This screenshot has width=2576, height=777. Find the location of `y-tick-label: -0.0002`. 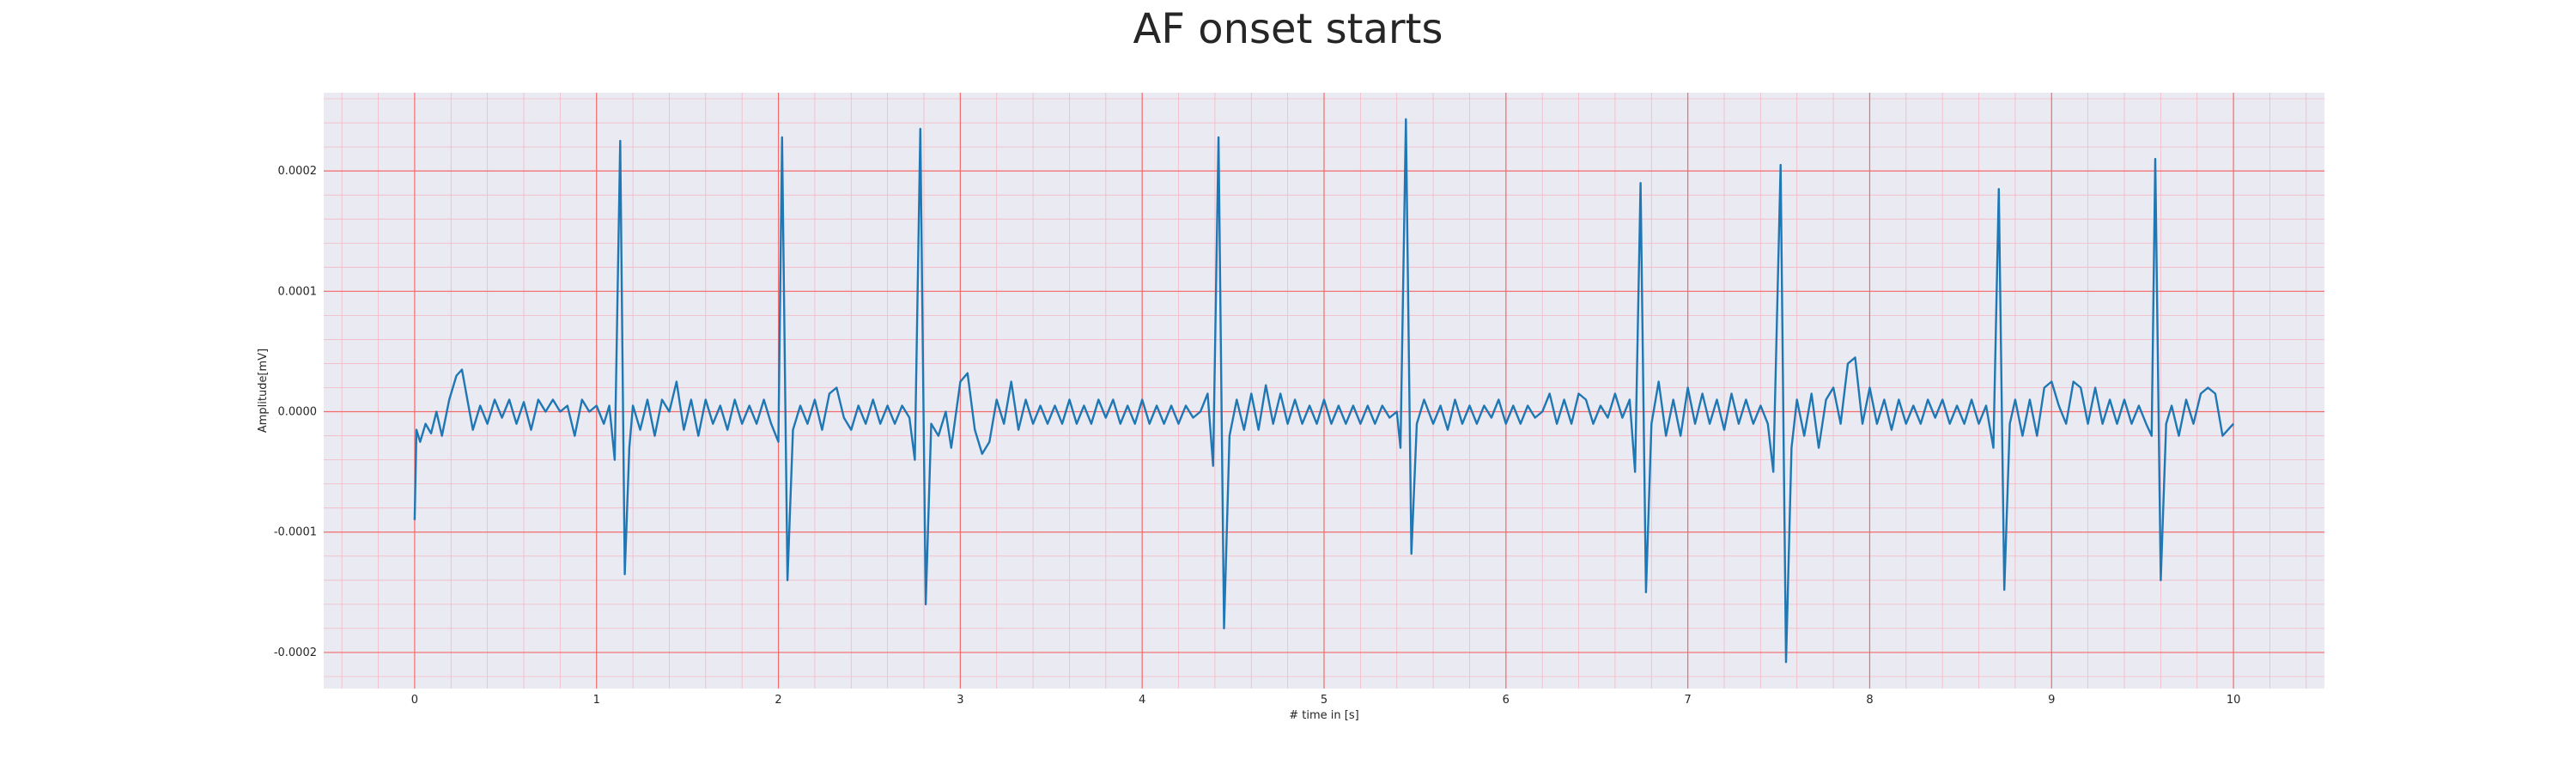

y-tick-label: -0.0002 is located at coordinates (295, 652).